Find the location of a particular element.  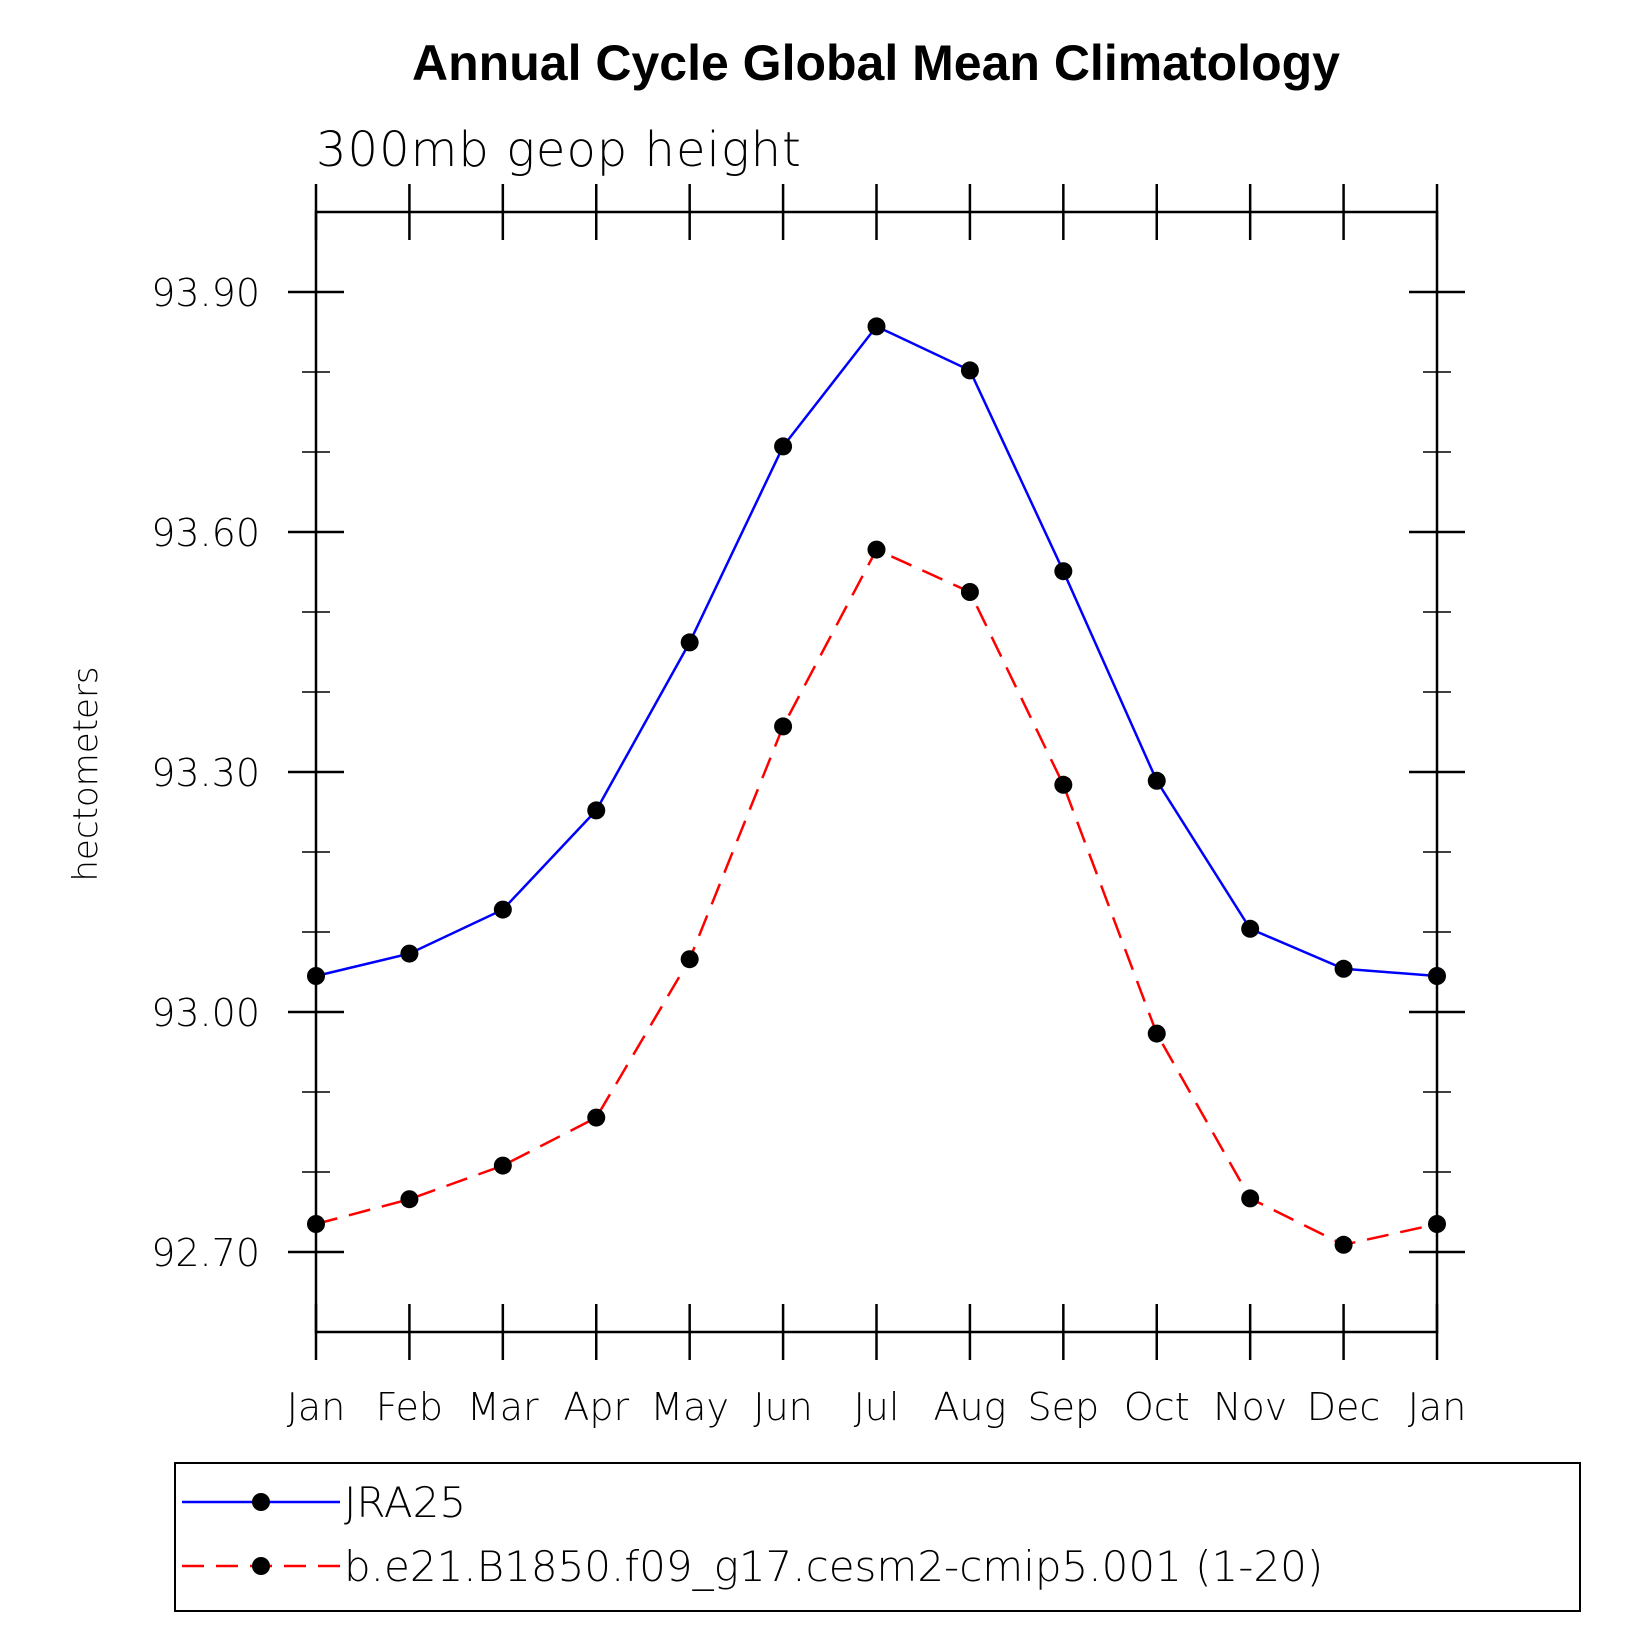

legend-label-1: JRA25 is located at coordinates (405, 1502).